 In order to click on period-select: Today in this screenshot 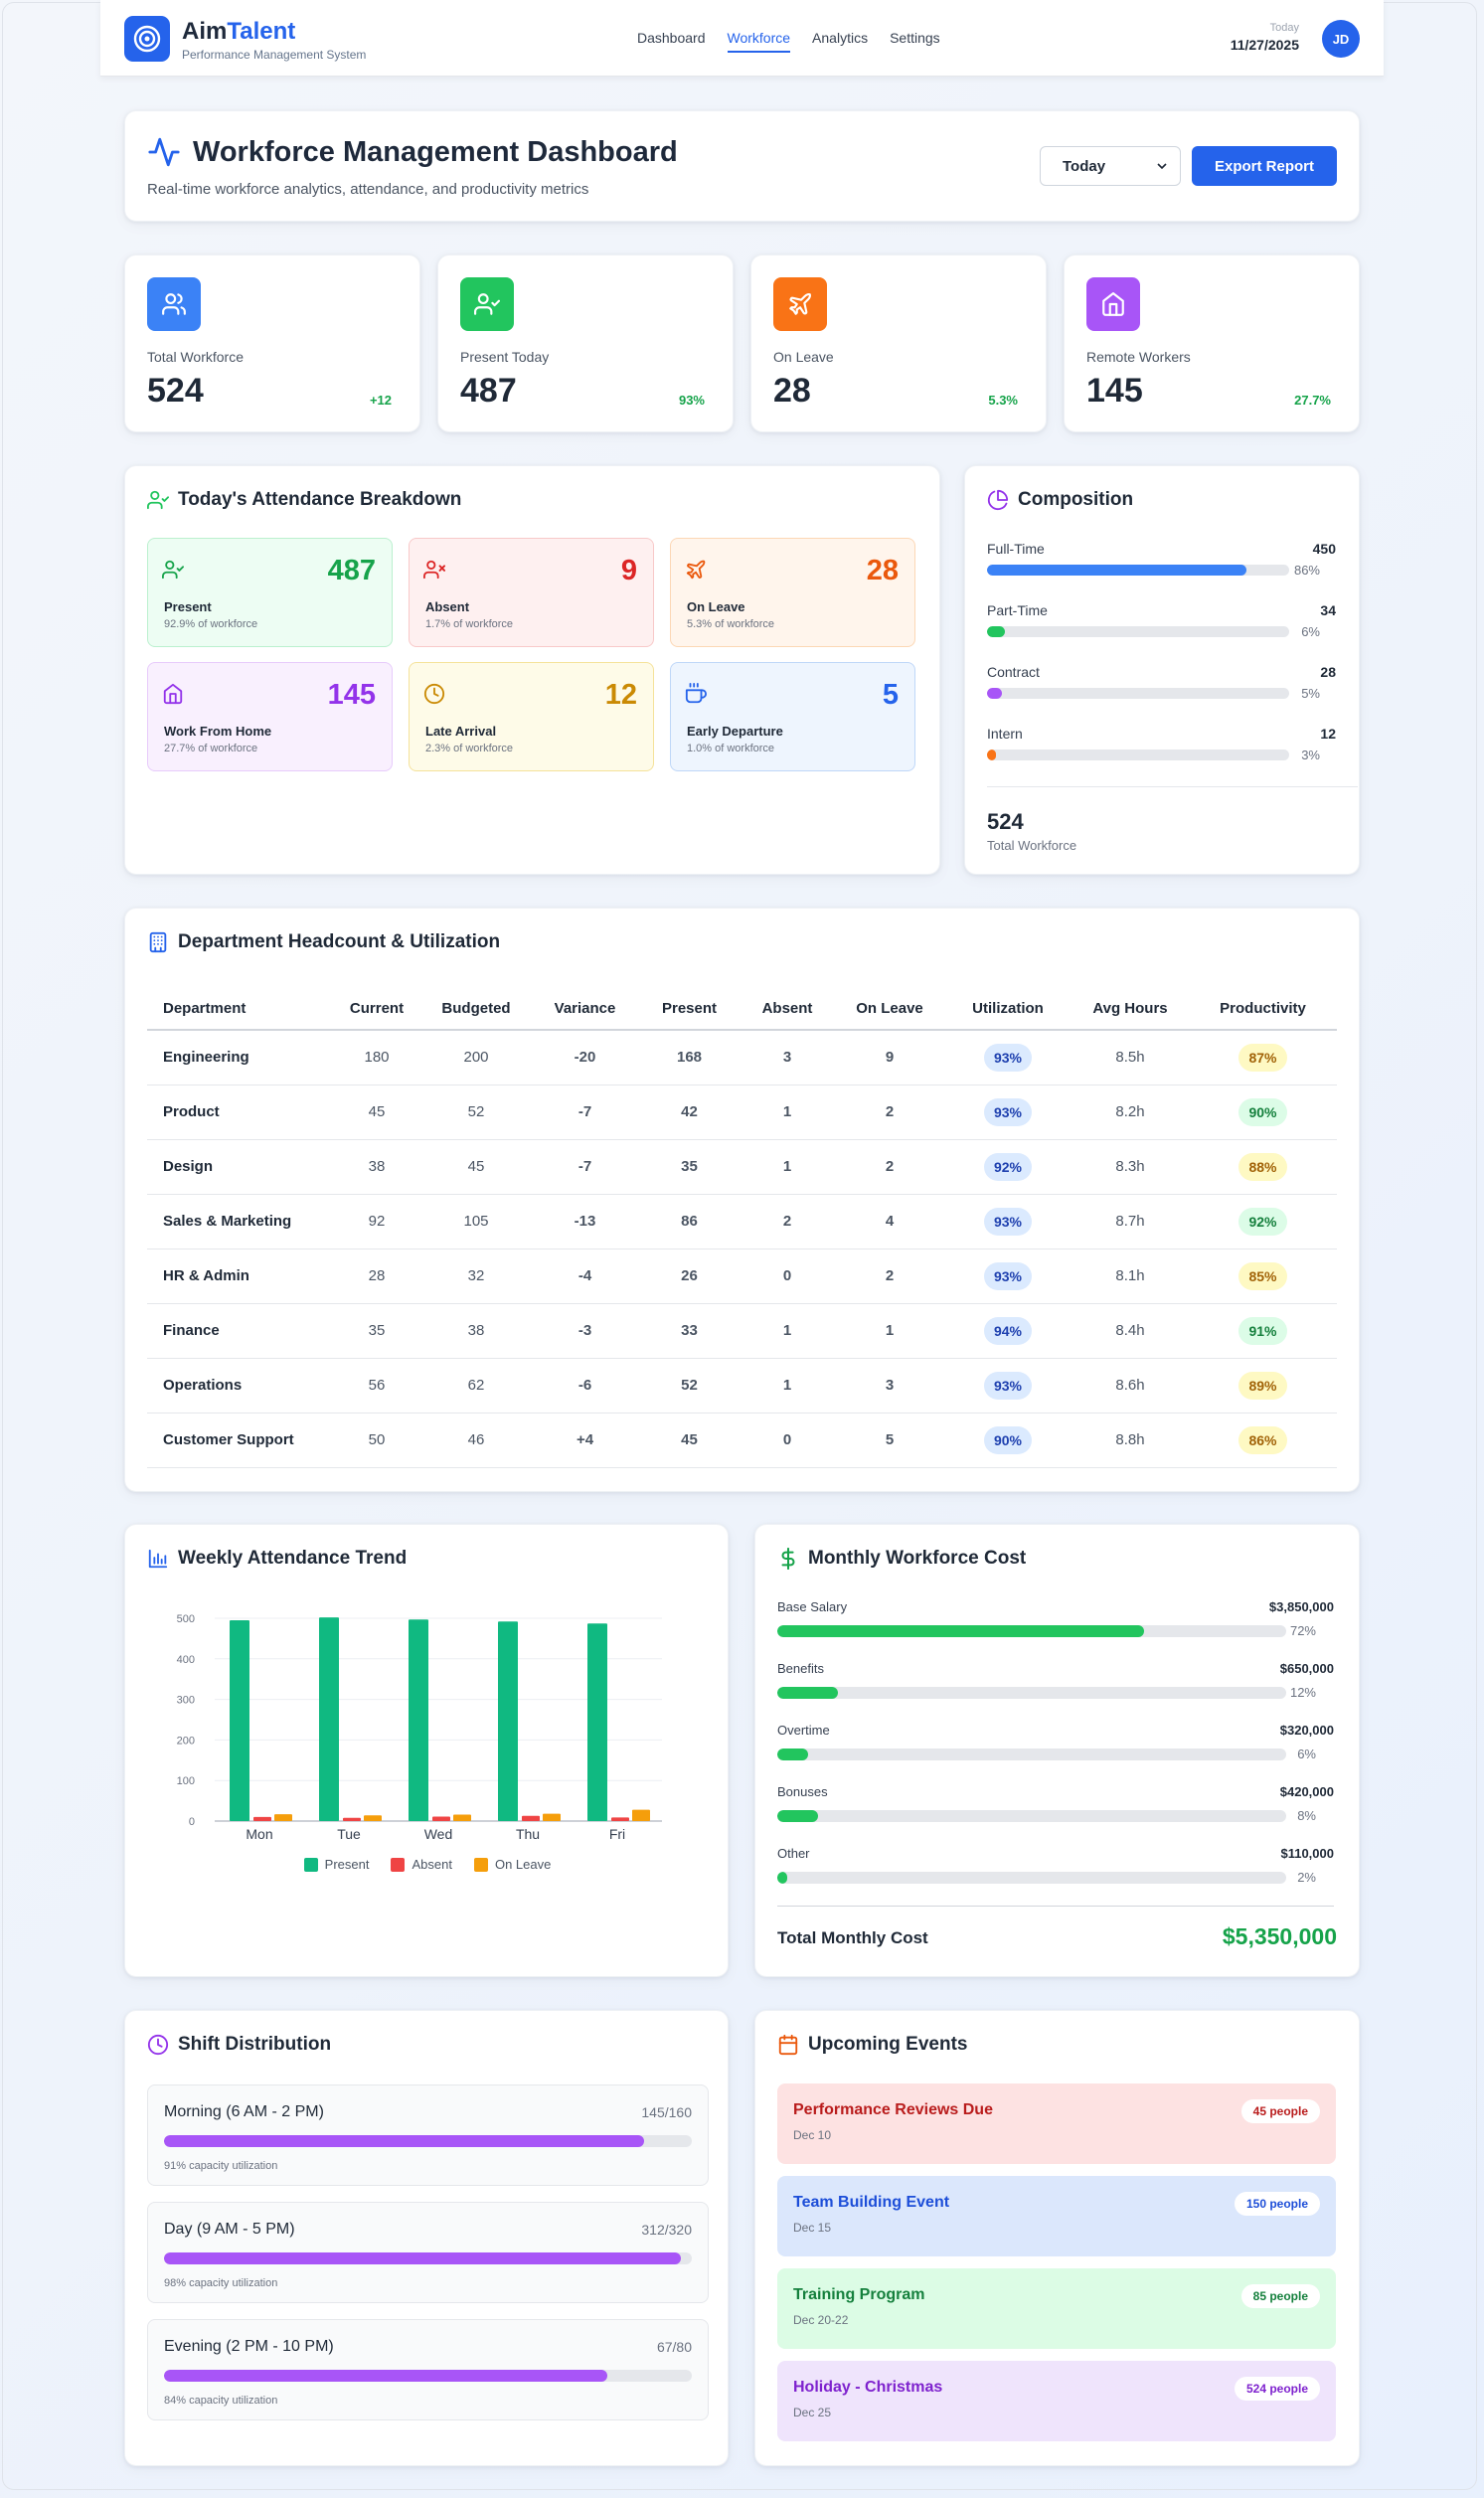, I will do `click(1110, 166)`.